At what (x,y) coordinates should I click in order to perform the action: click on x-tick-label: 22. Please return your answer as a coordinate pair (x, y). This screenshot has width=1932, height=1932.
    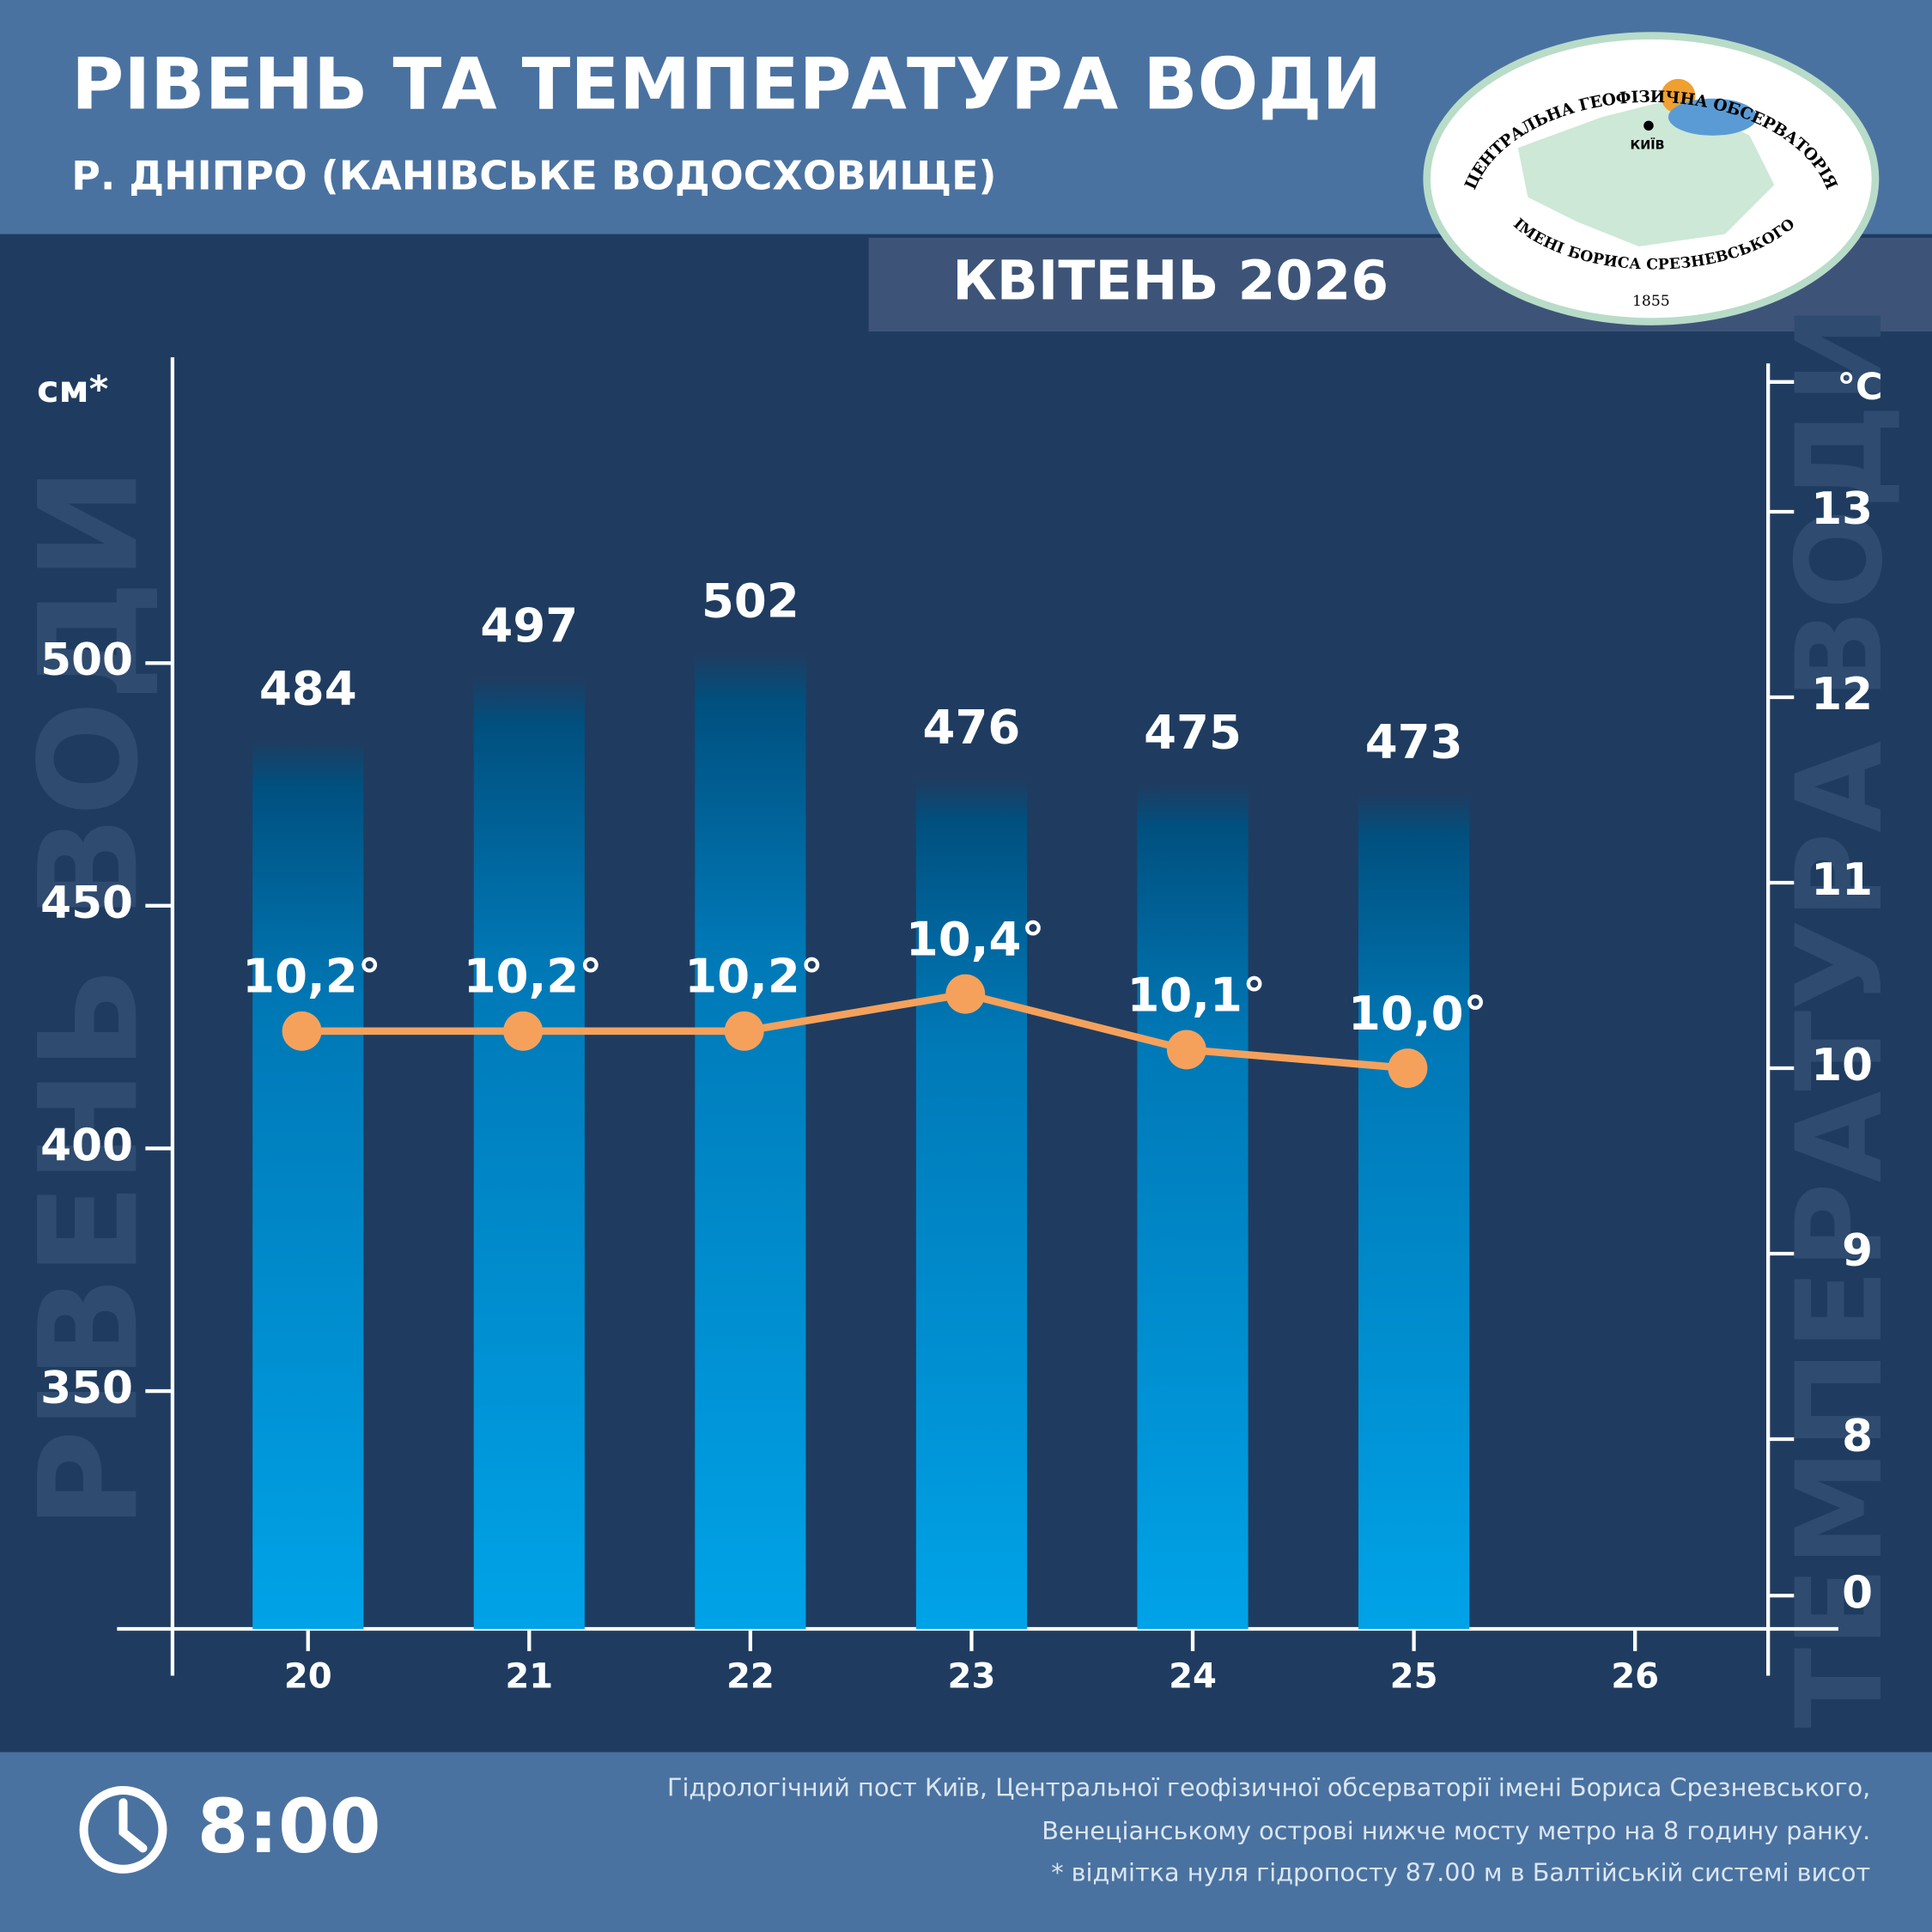
    Looking at the image, I should click on (750, 1676).